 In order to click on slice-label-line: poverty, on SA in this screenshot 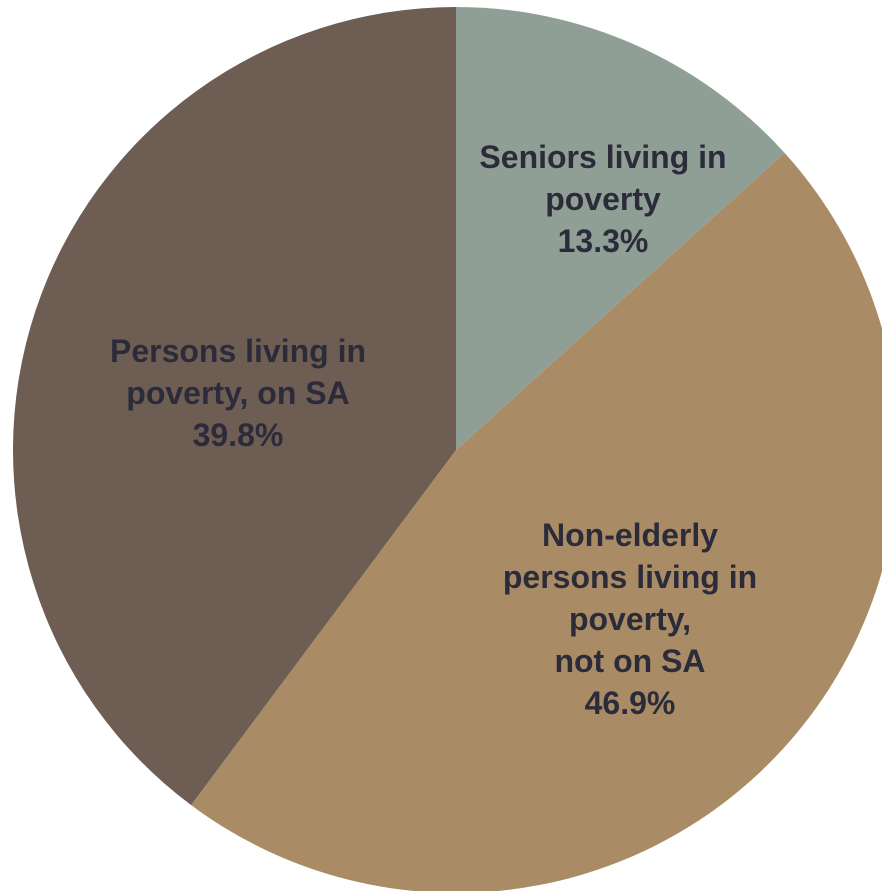, I will do `click(237, 393)`.